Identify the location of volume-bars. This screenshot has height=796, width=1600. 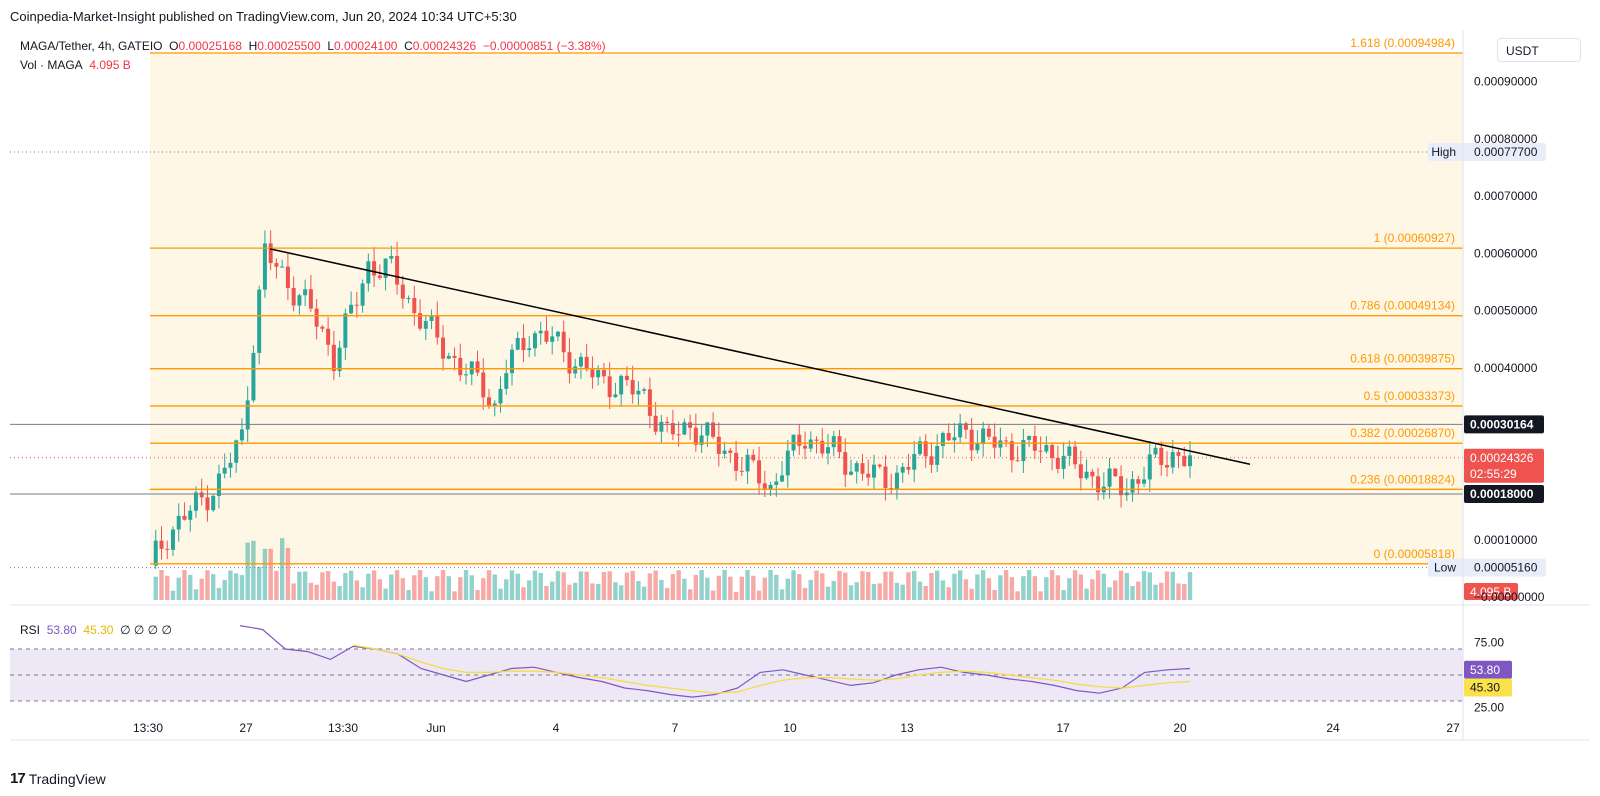
(673, 569).